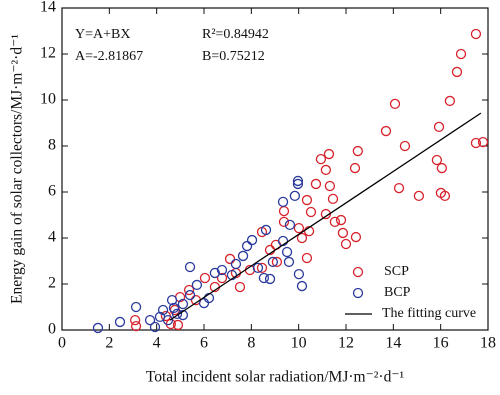  I want to click on x-tick-label: 10, so click(299, 343).